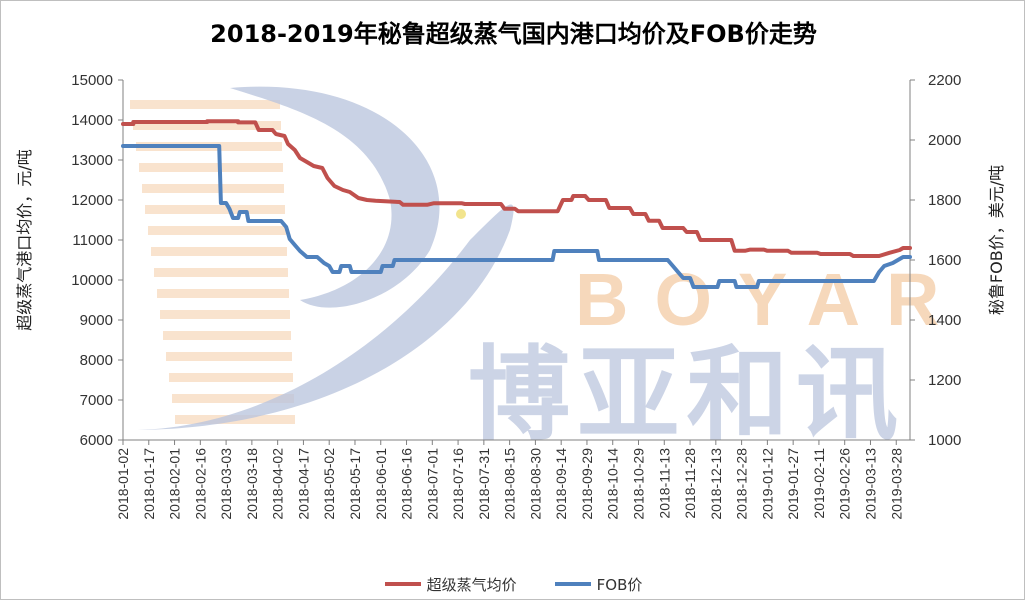 The height and width of the screenshot is (602, 1027). What do you see at coordinates (513, 34) in the screenshot?
I see `chart-title: 2018-2019年秘鲁超级蒸气国内港口均价及FOB价走势` at bounding box center [513, 34].